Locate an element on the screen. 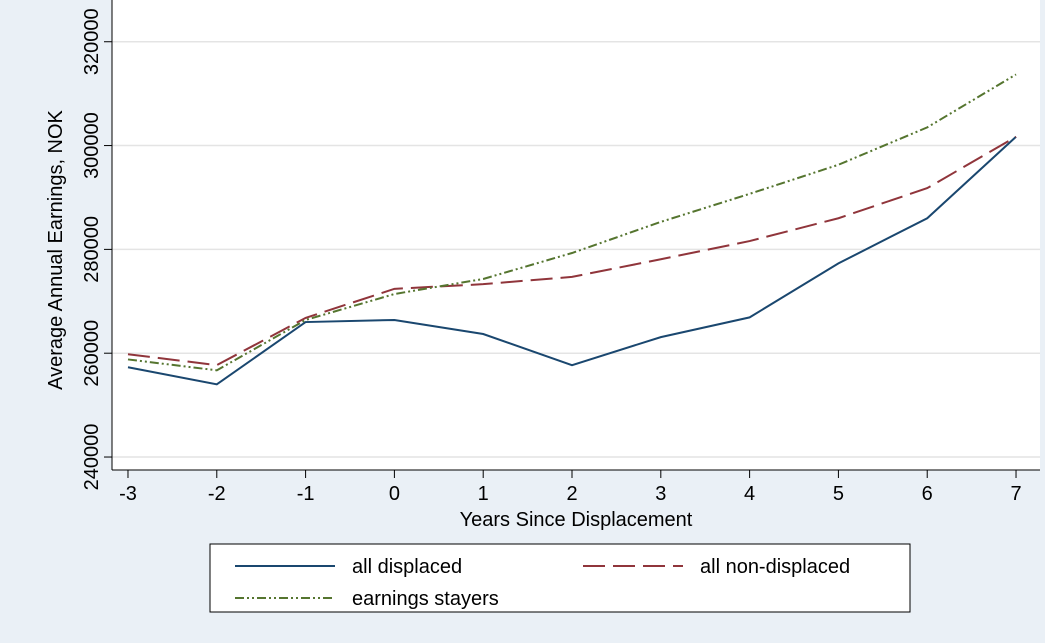 The image size is (1045, 643). x-tick-label: 7 is located at coordinates (1015, 494).